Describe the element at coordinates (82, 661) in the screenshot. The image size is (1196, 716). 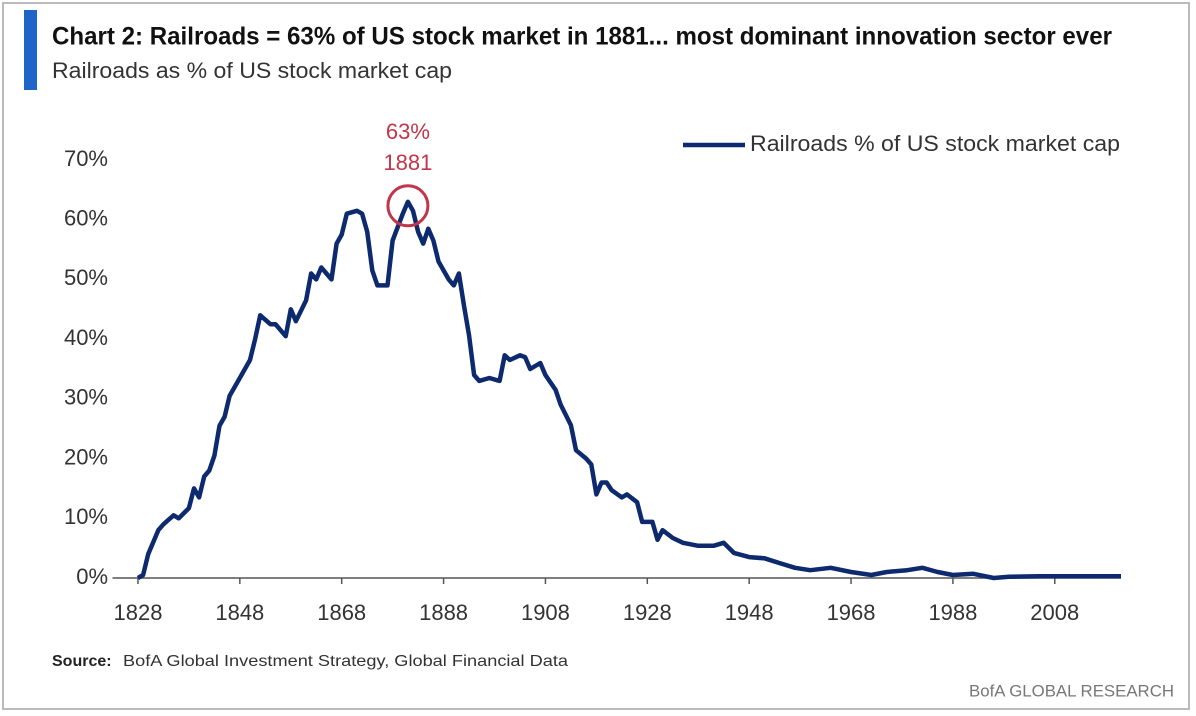
I see `source-label: Source:` at that location.